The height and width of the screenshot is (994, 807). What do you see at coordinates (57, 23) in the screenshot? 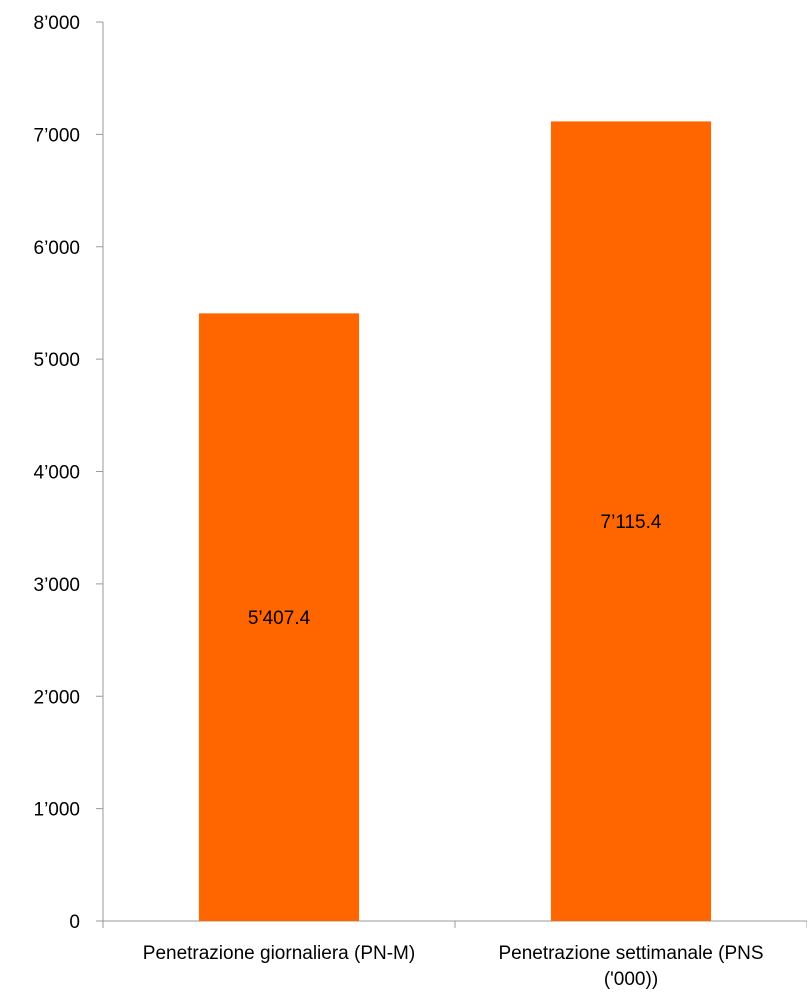
I see `y-tick-label: 8’000` at bounding box center [57, 23].